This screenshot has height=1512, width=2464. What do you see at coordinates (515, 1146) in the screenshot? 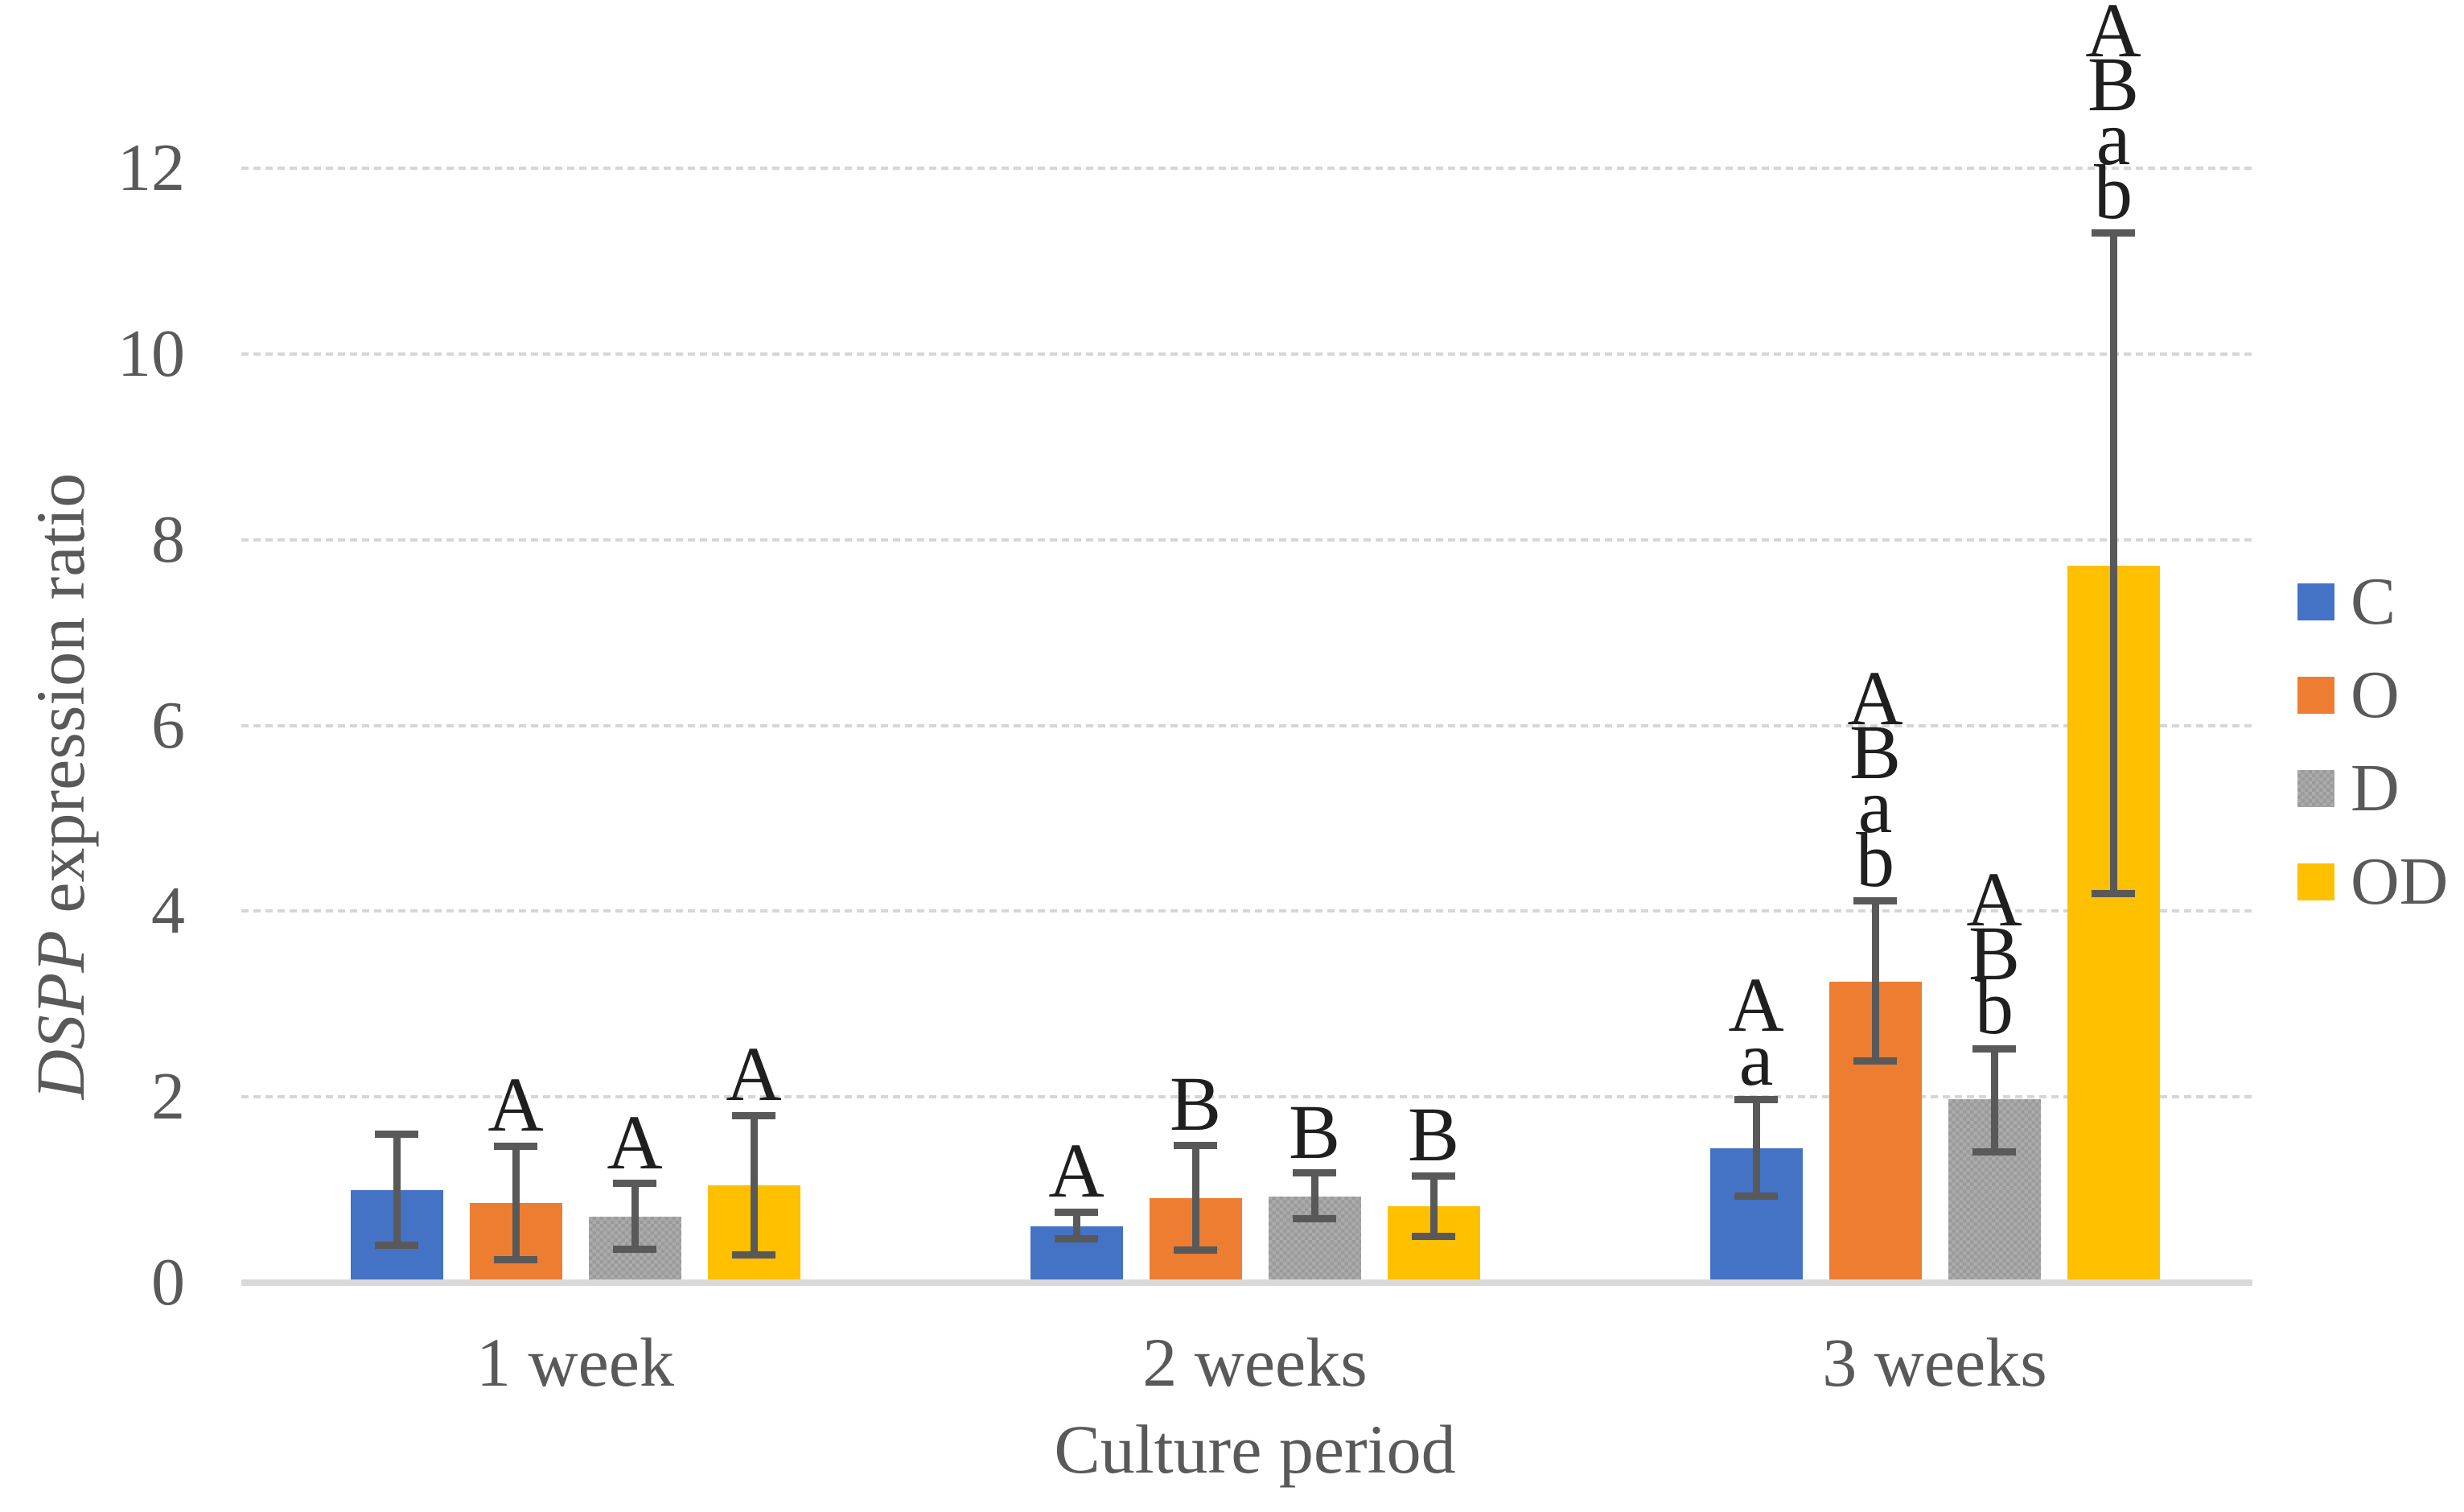
I see `error-cap-top-O-1-week` at bounding box center [515, 1146].